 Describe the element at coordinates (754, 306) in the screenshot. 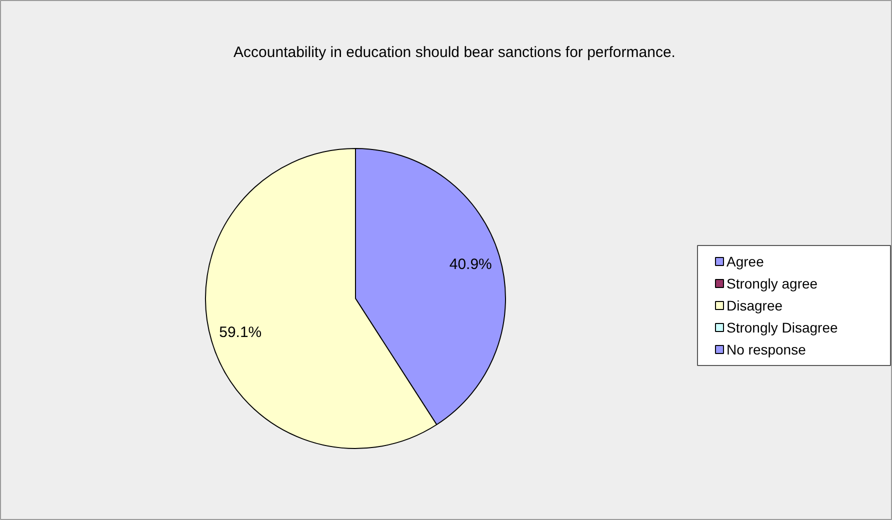

I see `legend-label: Disagree` at that location.